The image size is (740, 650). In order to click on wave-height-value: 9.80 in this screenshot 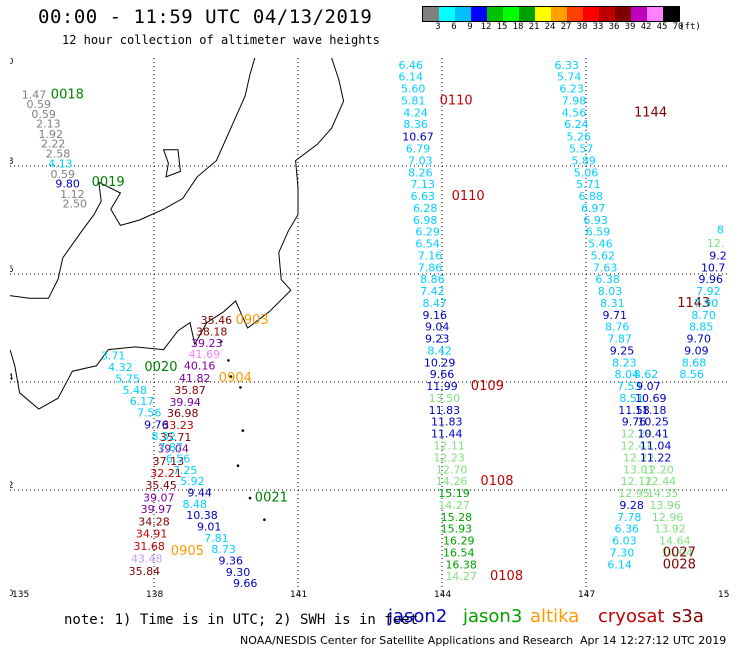, I will do `click(67, 184)`.